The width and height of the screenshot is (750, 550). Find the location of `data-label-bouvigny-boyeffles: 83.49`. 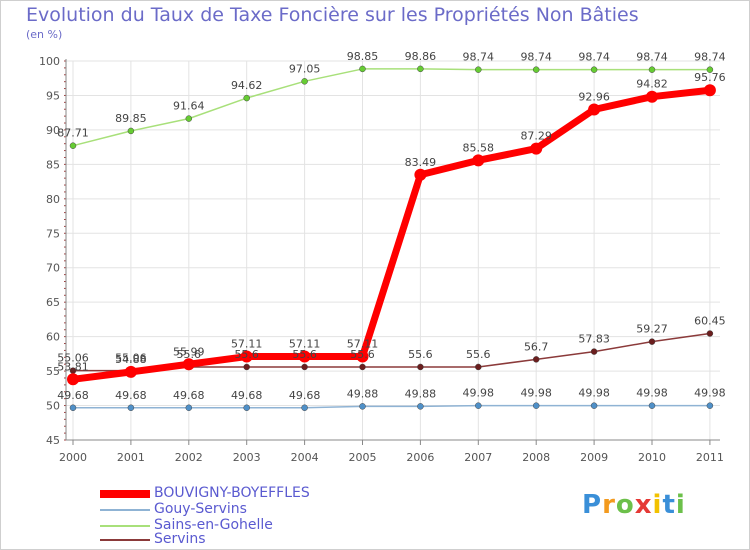

data-label-bouvigny-boyeffles: 83.49 is located at coordinates (421, 162).